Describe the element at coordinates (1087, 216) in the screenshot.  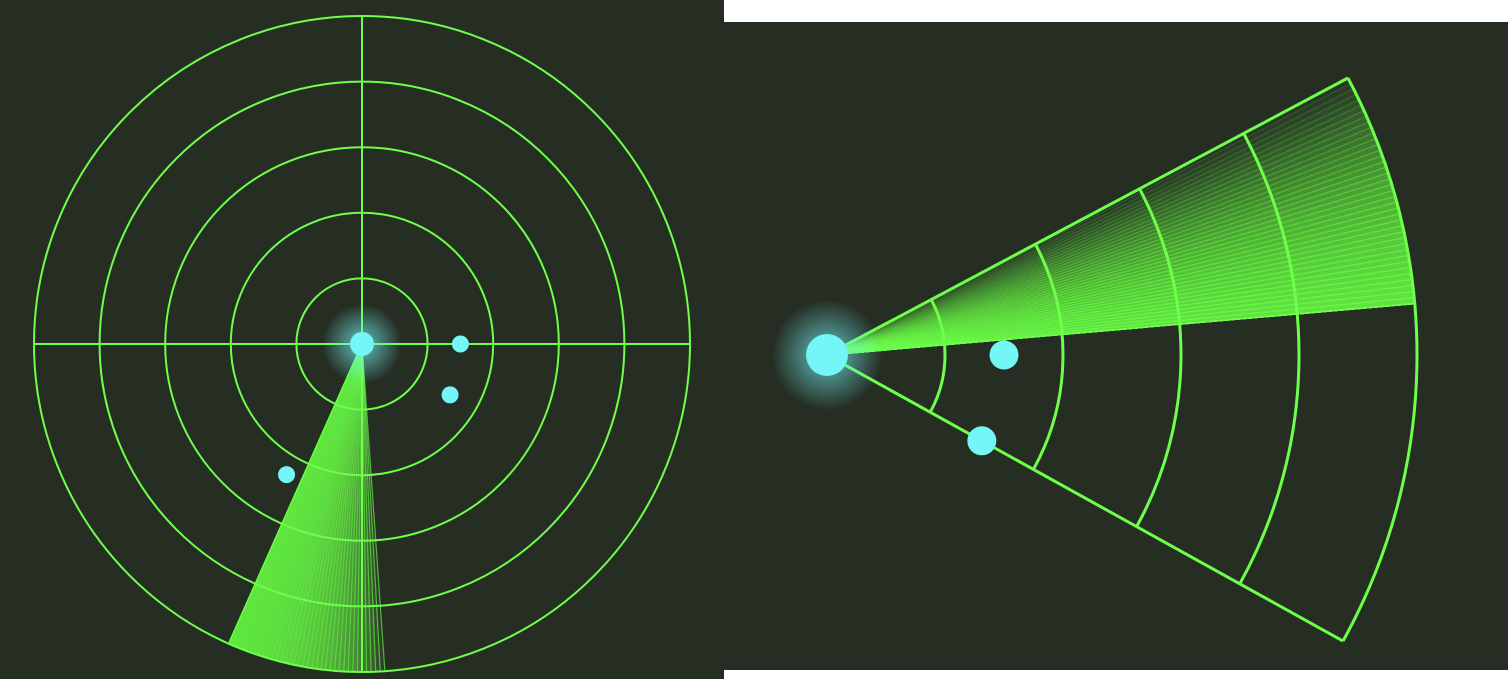
I see `sector-edge-upper` at that location.